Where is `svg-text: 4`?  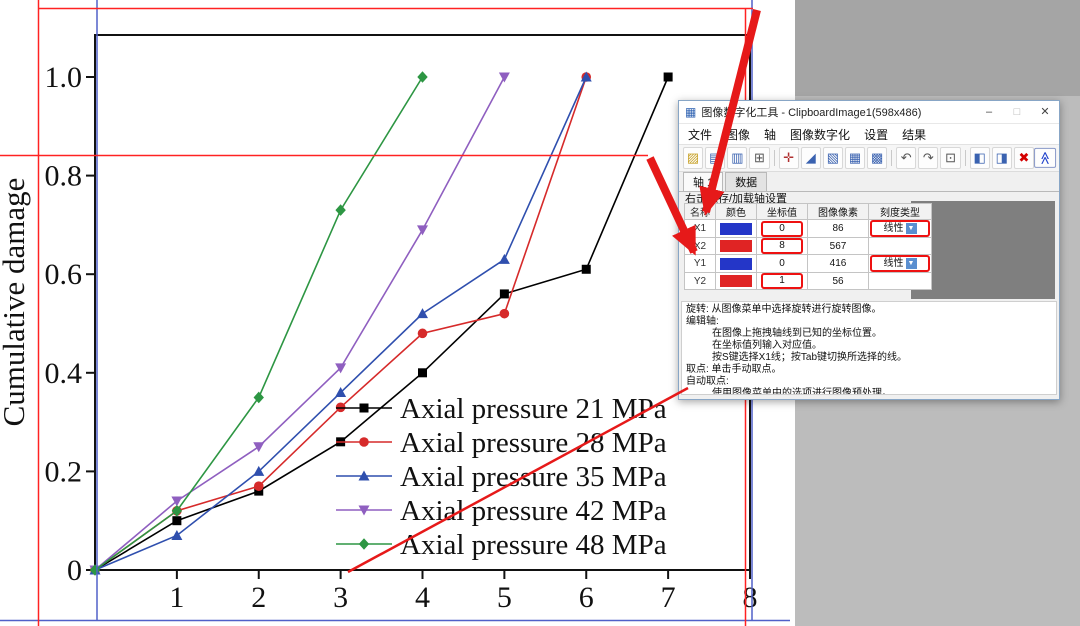
svg-text: 4 is located at coordinates (422, 597).